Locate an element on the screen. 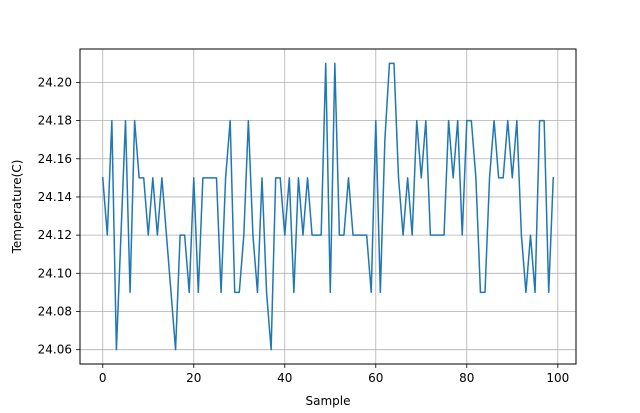  x-tick-label: 40 is located at coordinates (284, 378).